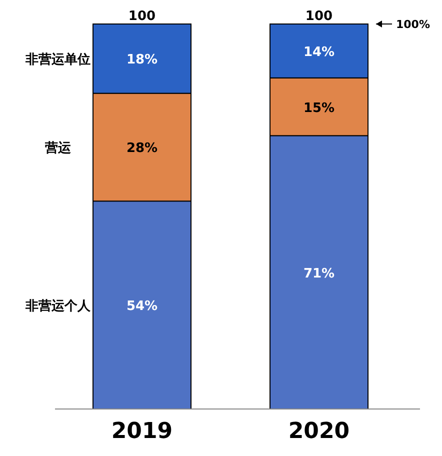  What do you see at coordinates (58, 148) in the screenshot?
I see `series-label: 营运` at bounding box center [58, 148].